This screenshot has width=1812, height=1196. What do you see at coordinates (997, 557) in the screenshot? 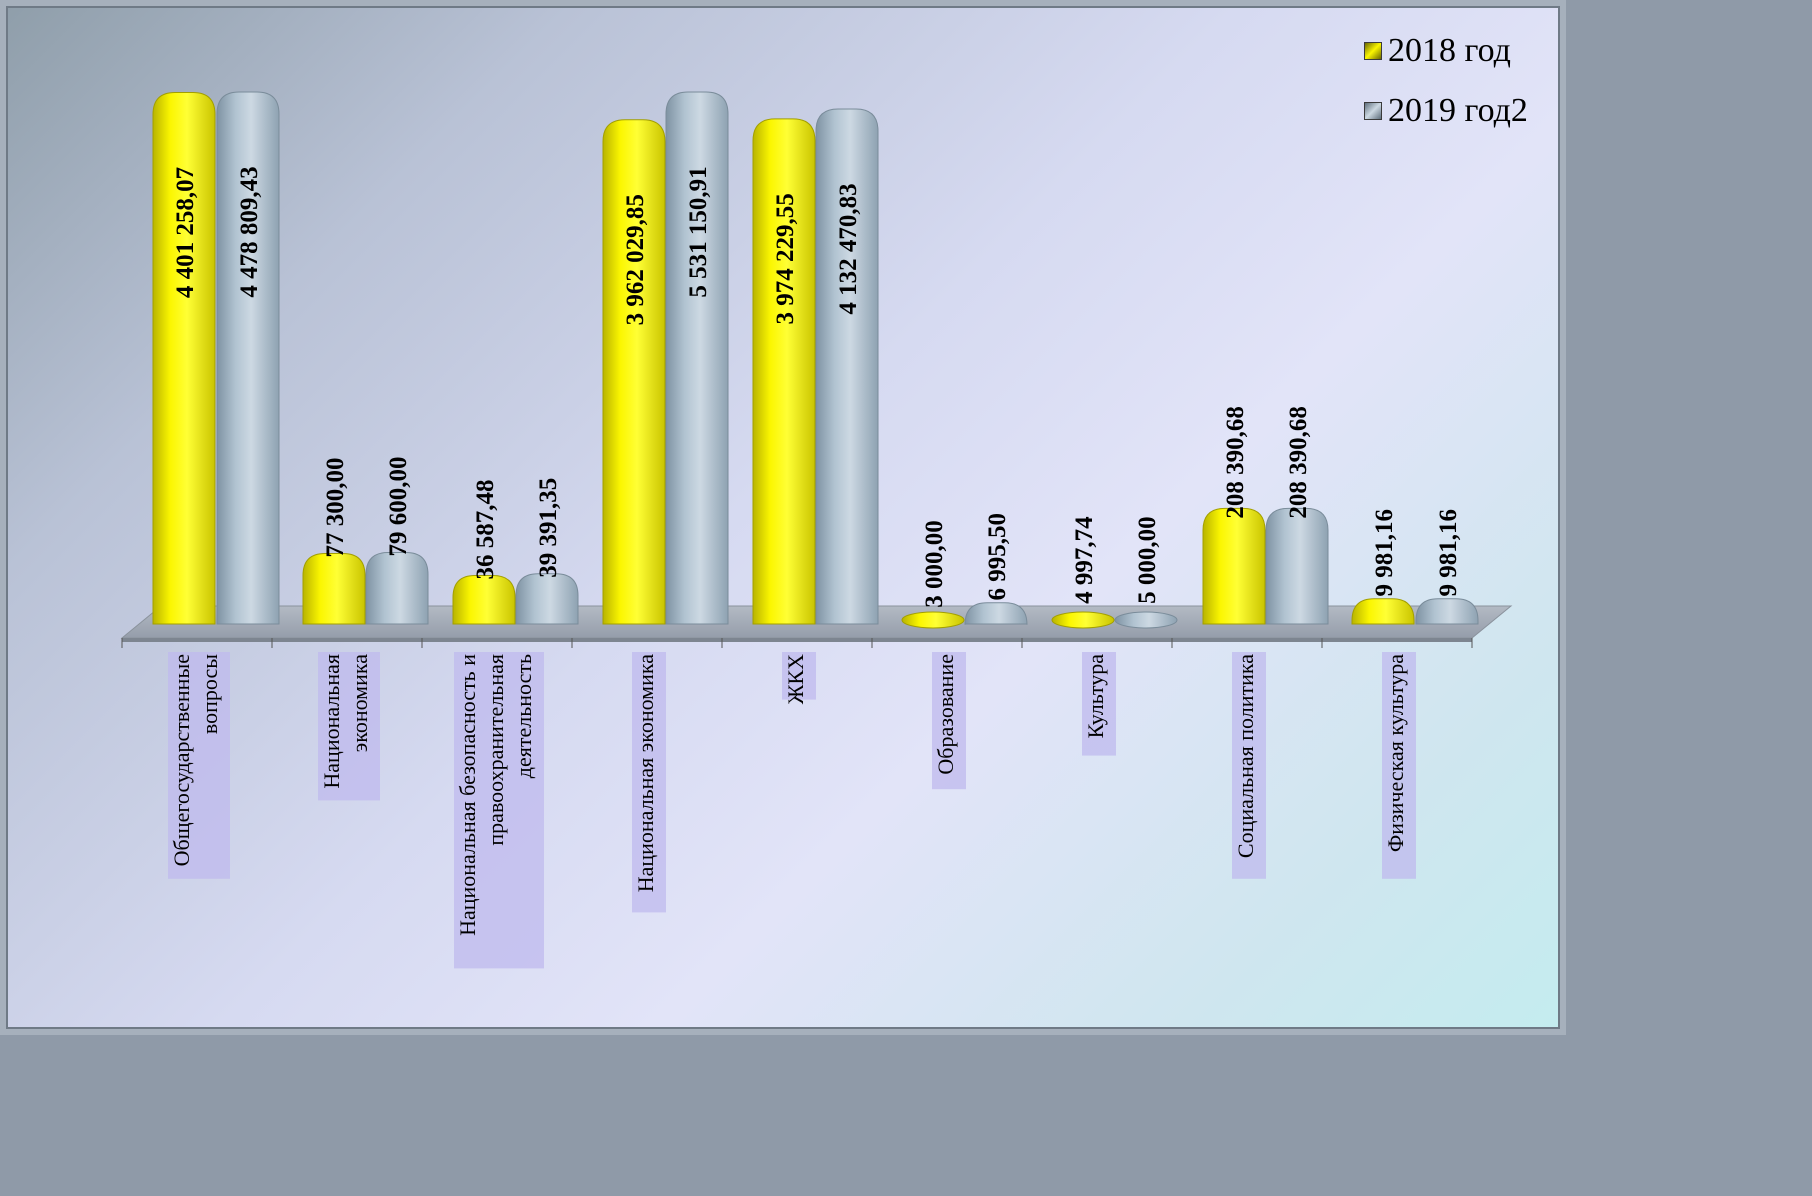
I see `value-label: 6 995,50` at bounding box center [997, 557].